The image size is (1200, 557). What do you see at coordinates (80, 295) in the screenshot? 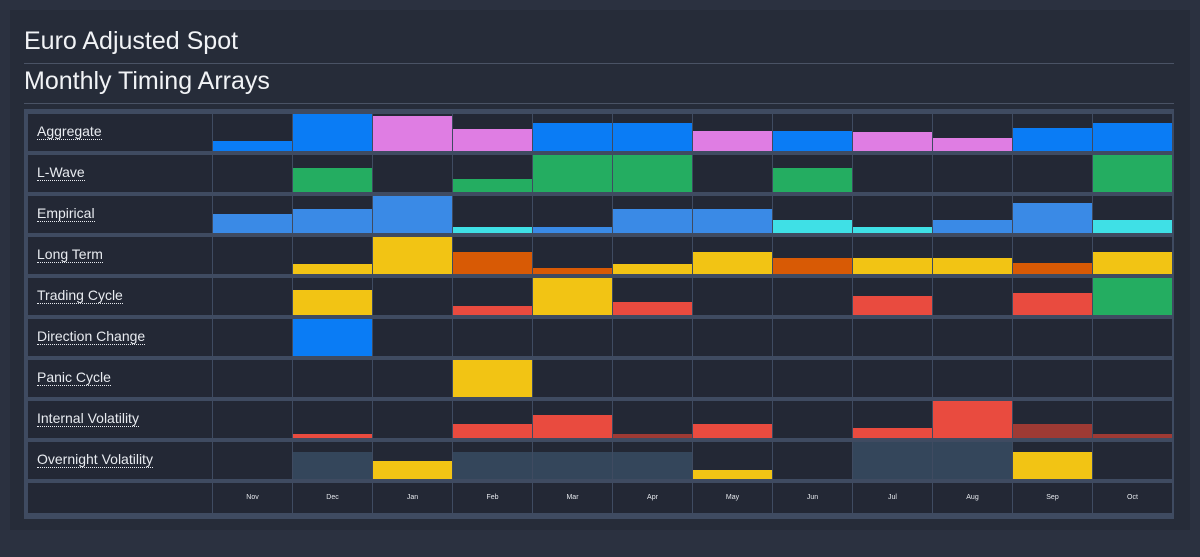
I see `row-label: Trading Cycle` at bounding box center [80, 295].